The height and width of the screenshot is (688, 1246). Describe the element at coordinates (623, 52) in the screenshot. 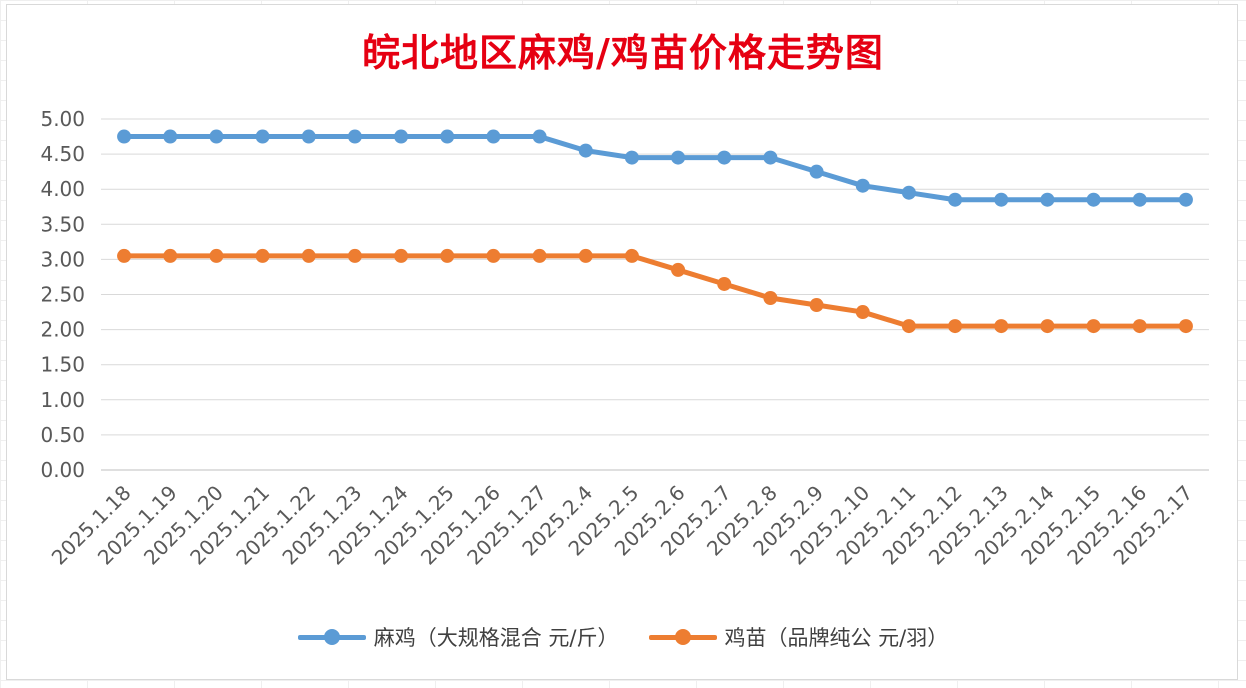

I see `chart-title: 皖北地区麻鸡/鸡苗价格走势图` at that location.